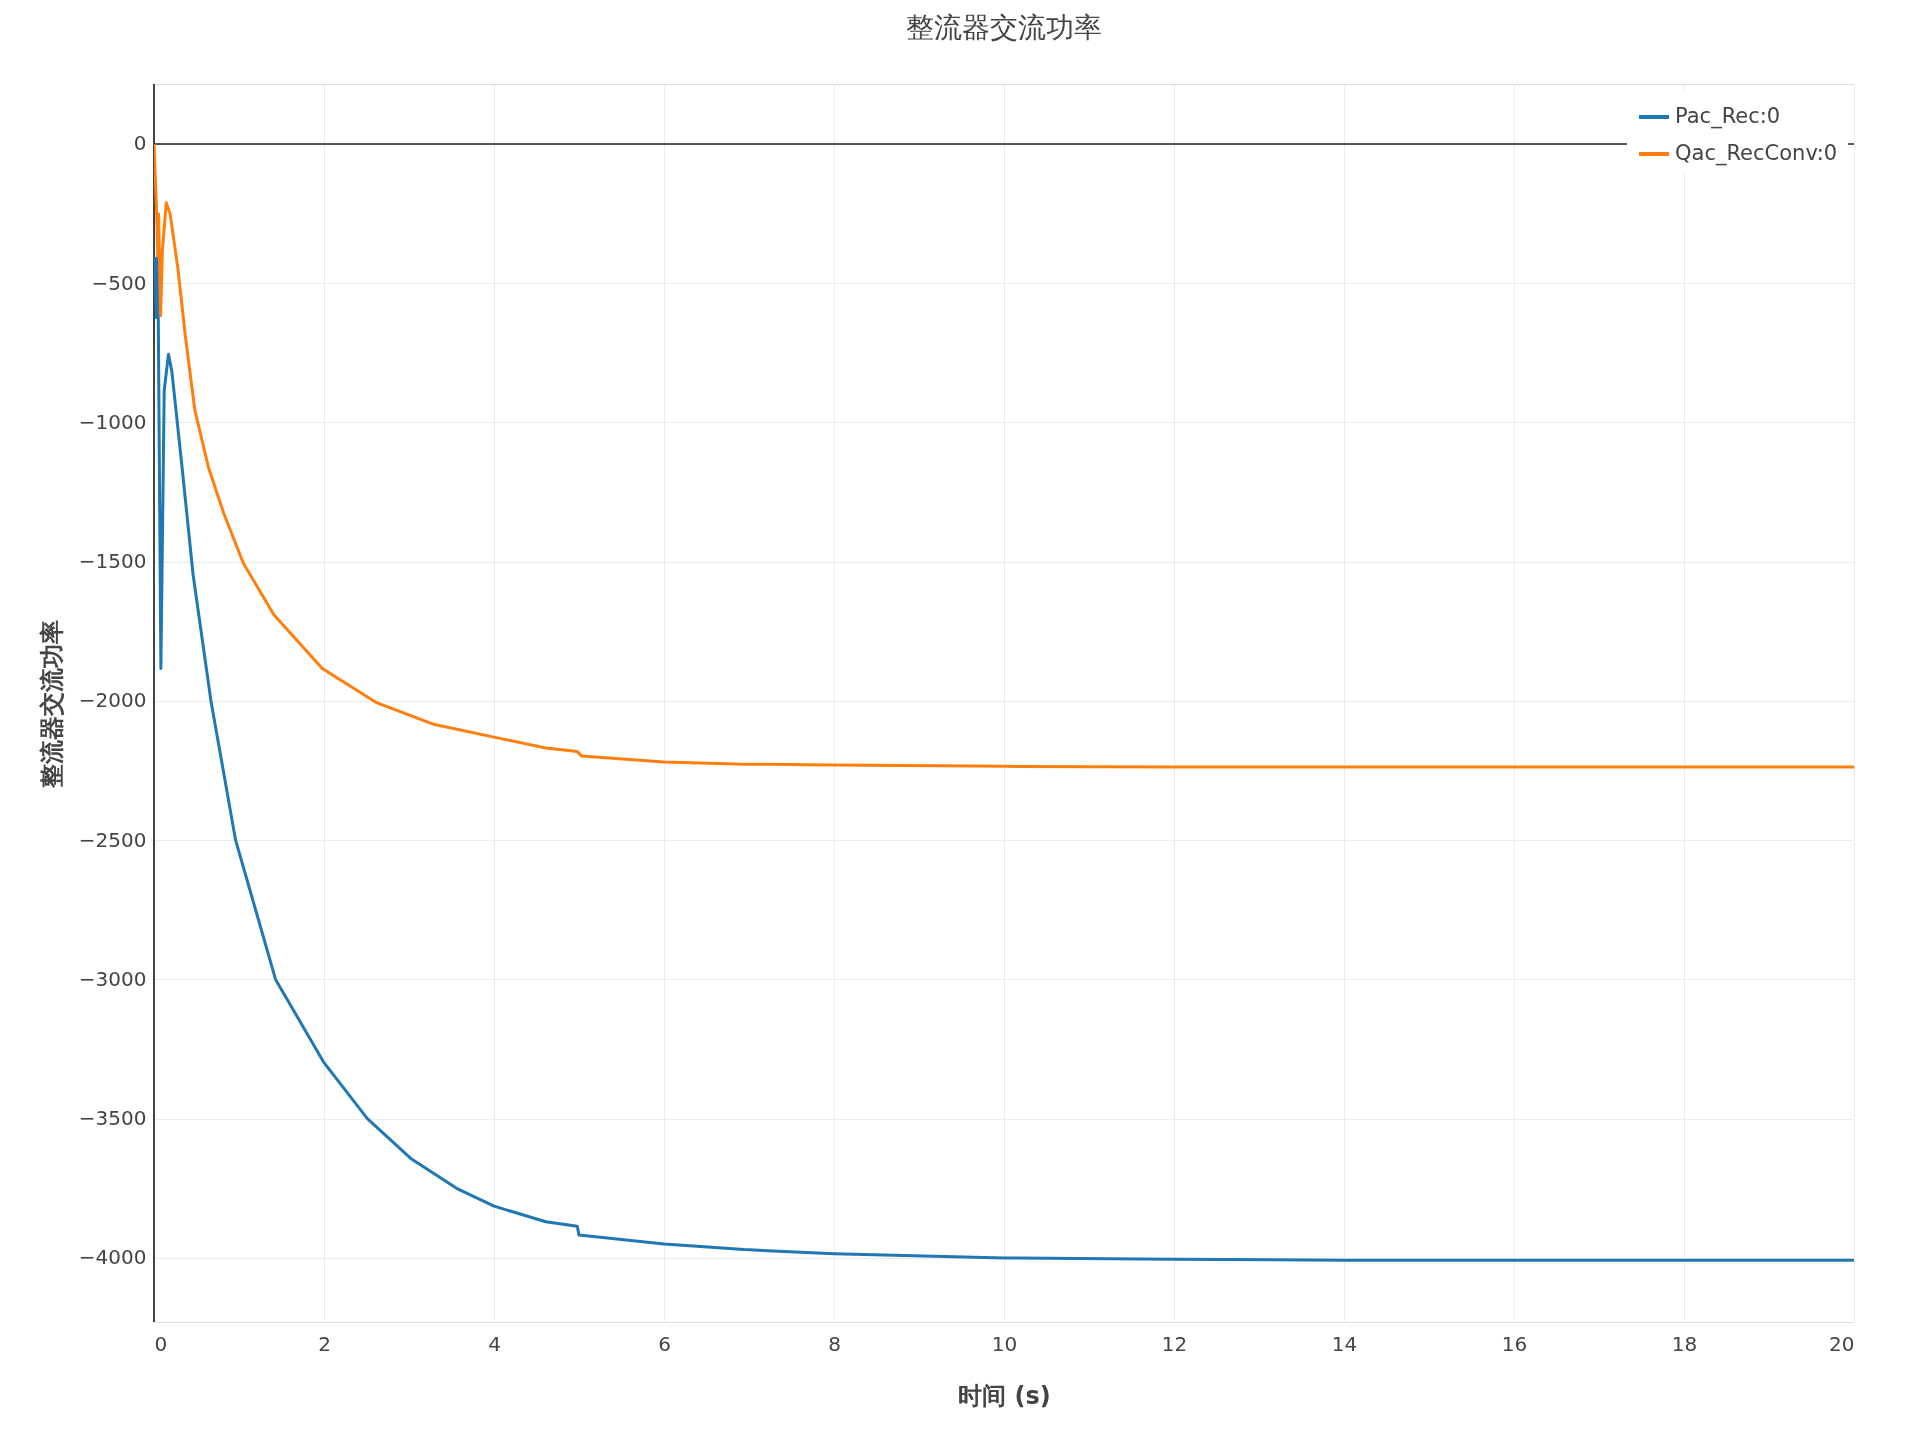  What do you see at coordinates (112, 421) in the screenshot?
I see `y-tick-label: −1000` at bounding box center [112, 421].